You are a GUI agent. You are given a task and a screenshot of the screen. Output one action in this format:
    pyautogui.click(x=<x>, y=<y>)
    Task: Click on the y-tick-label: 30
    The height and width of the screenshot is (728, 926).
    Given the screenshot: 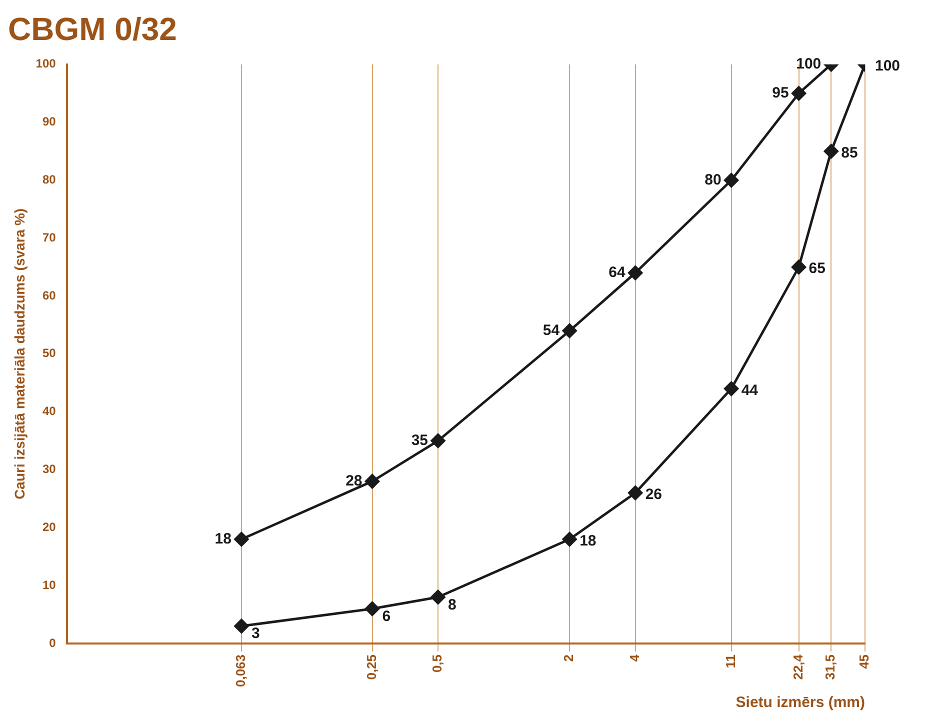 What is the action you would take?
    pyautogui.click(x=49, y=469)
    